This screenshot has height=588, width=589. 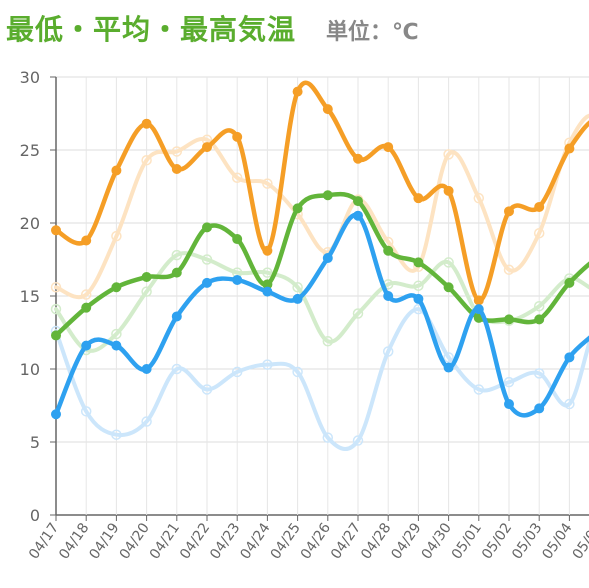 What do you see at coordinates (372, 32) in the screenshot?
I see `unit-label: 単位：℃` at bounding box center [372, 32].